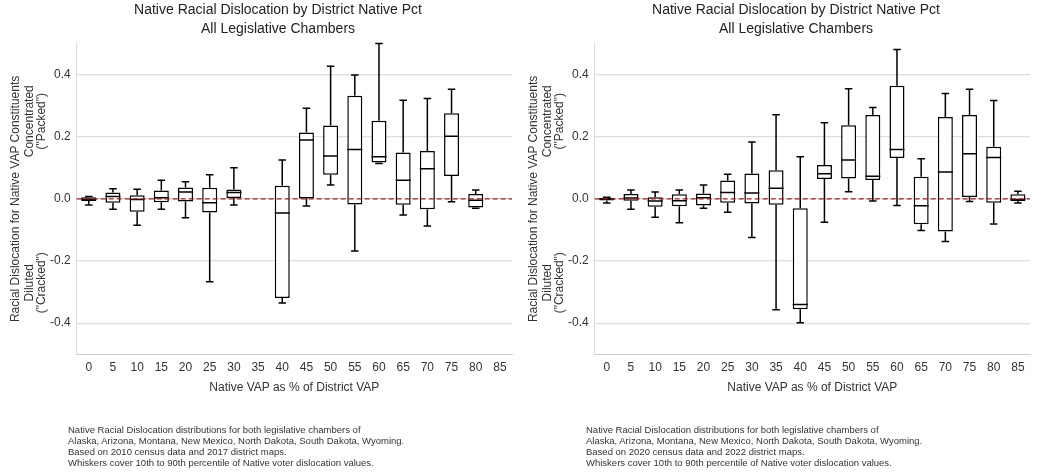  What do you see at coordinates (696, 451) in the screenshot?
I see `text: Based on 2020 census data and 2022 district maps.` at bounding box center [696, 451].